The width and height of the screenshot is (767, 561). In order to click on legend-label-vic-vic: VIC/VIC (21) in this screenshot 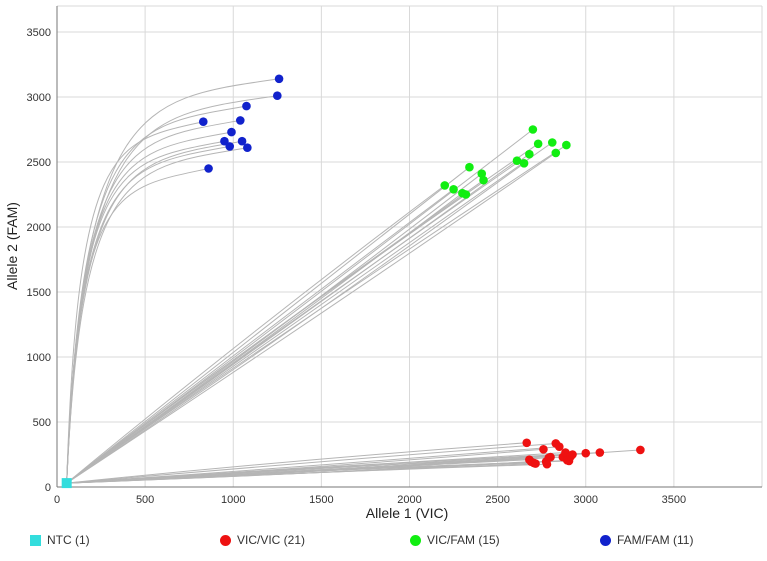, I will do `click(271, 540)`.